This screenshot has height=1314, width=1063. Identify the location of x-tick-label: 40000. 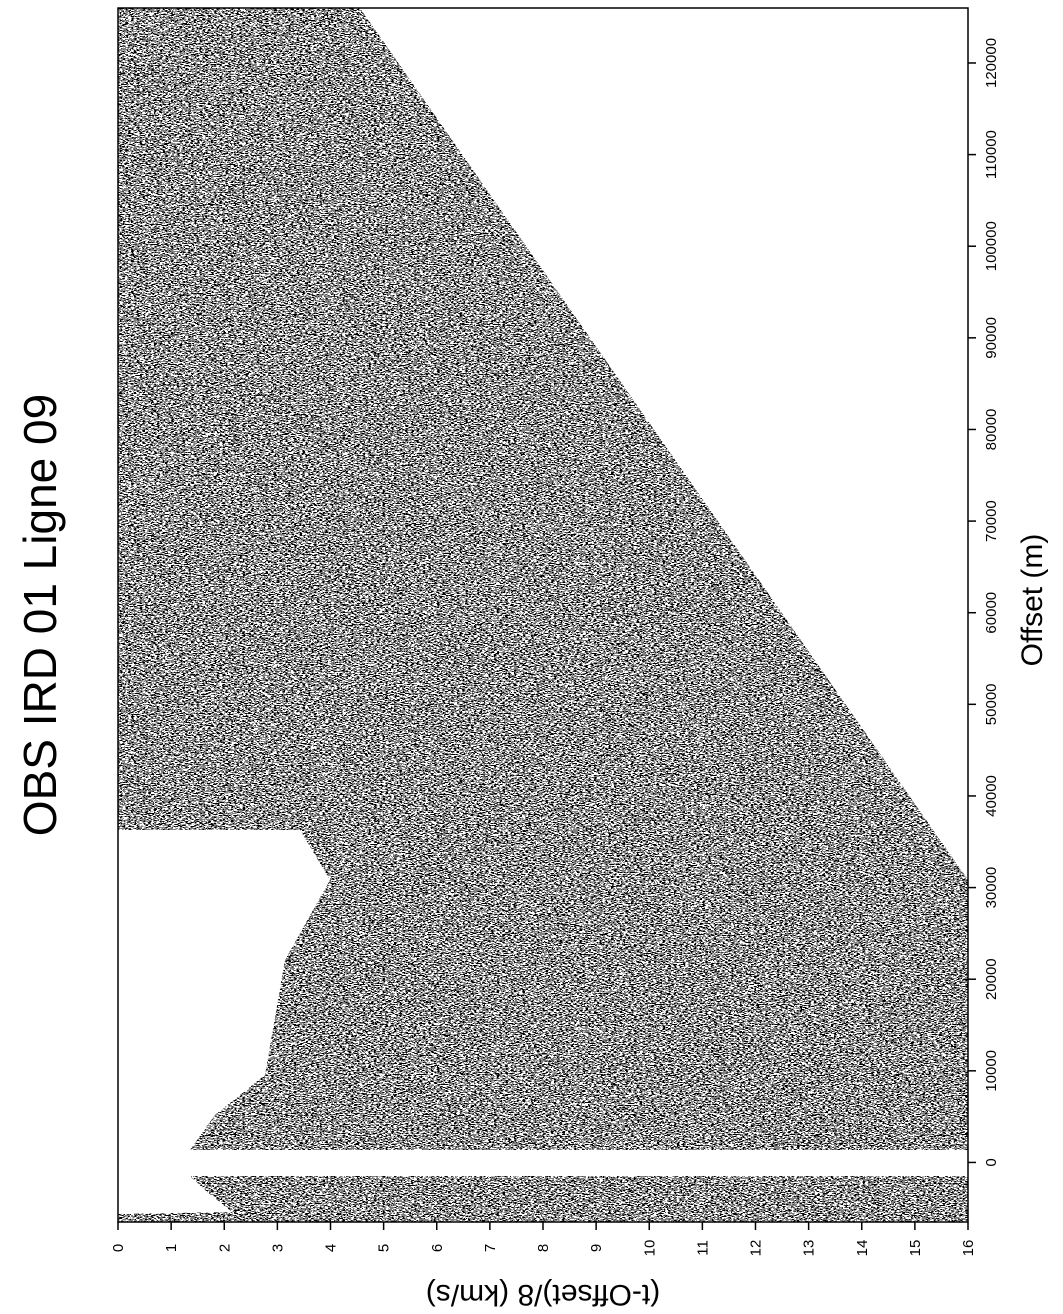
(991, 796).